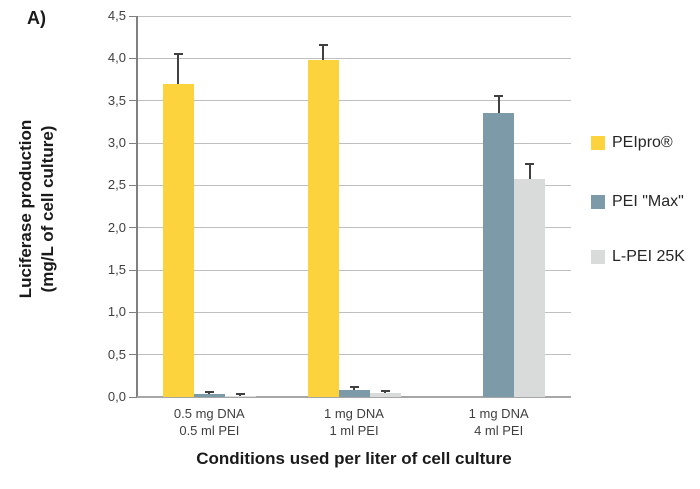 This screenshot has height=489, width=700. Describe the element at coordinates (209, 430) in the screenshot. I see `x-category-label-line: 0.5 ml PEI` at that location.